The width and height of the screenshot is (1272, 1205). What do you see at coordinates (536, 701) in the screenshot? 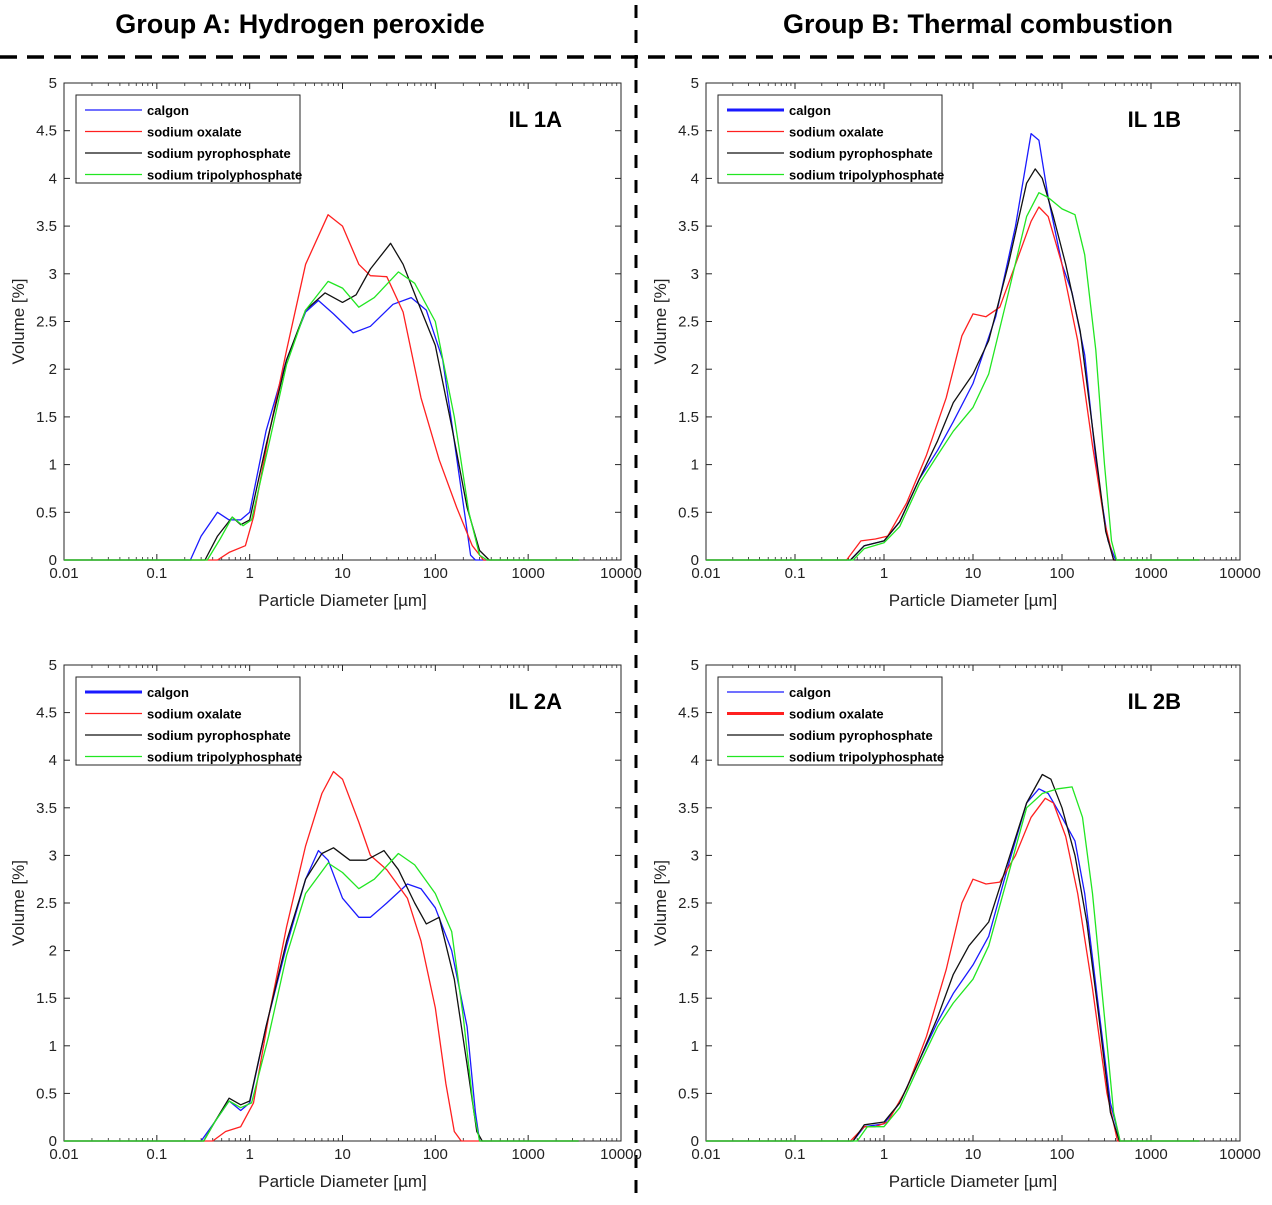
I see `panel-label: IL 2A` at bounding box center [536, 701].